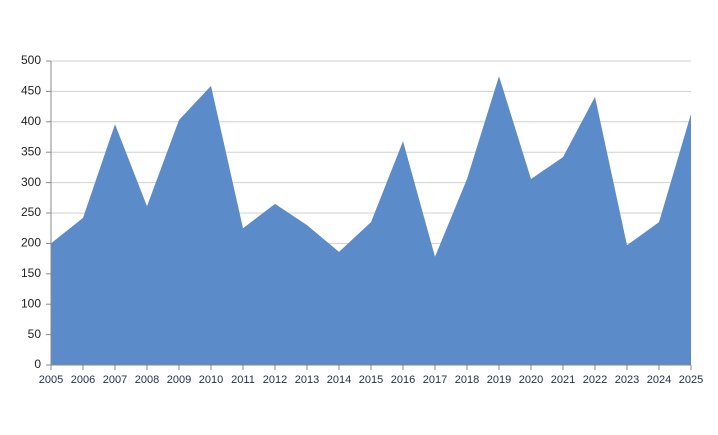 Image resolution: width=718 pixels, height=435 pixels. I want to click on y-tick-label: 350, so click(31, 151).